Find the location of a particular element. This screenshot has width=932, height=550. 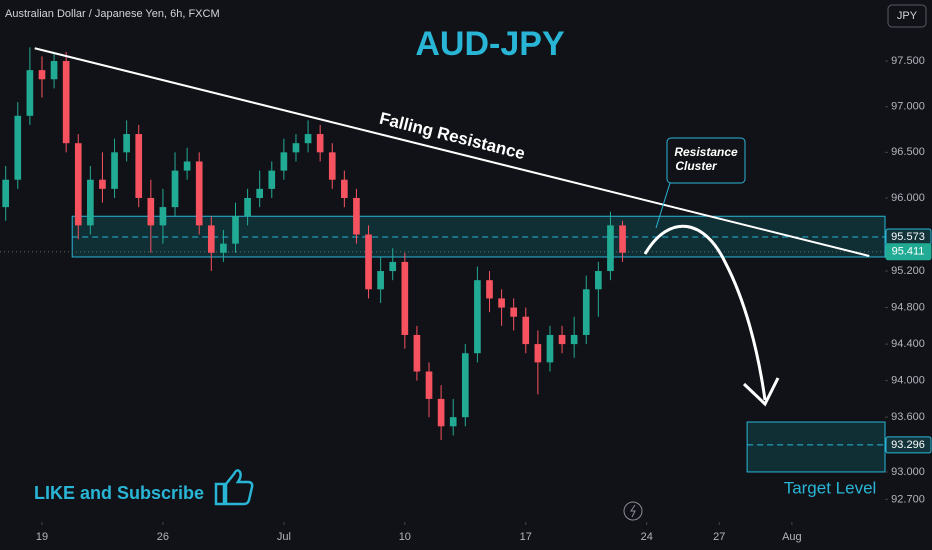

x-tick-label: 24 is located at coordinates (647, 537).